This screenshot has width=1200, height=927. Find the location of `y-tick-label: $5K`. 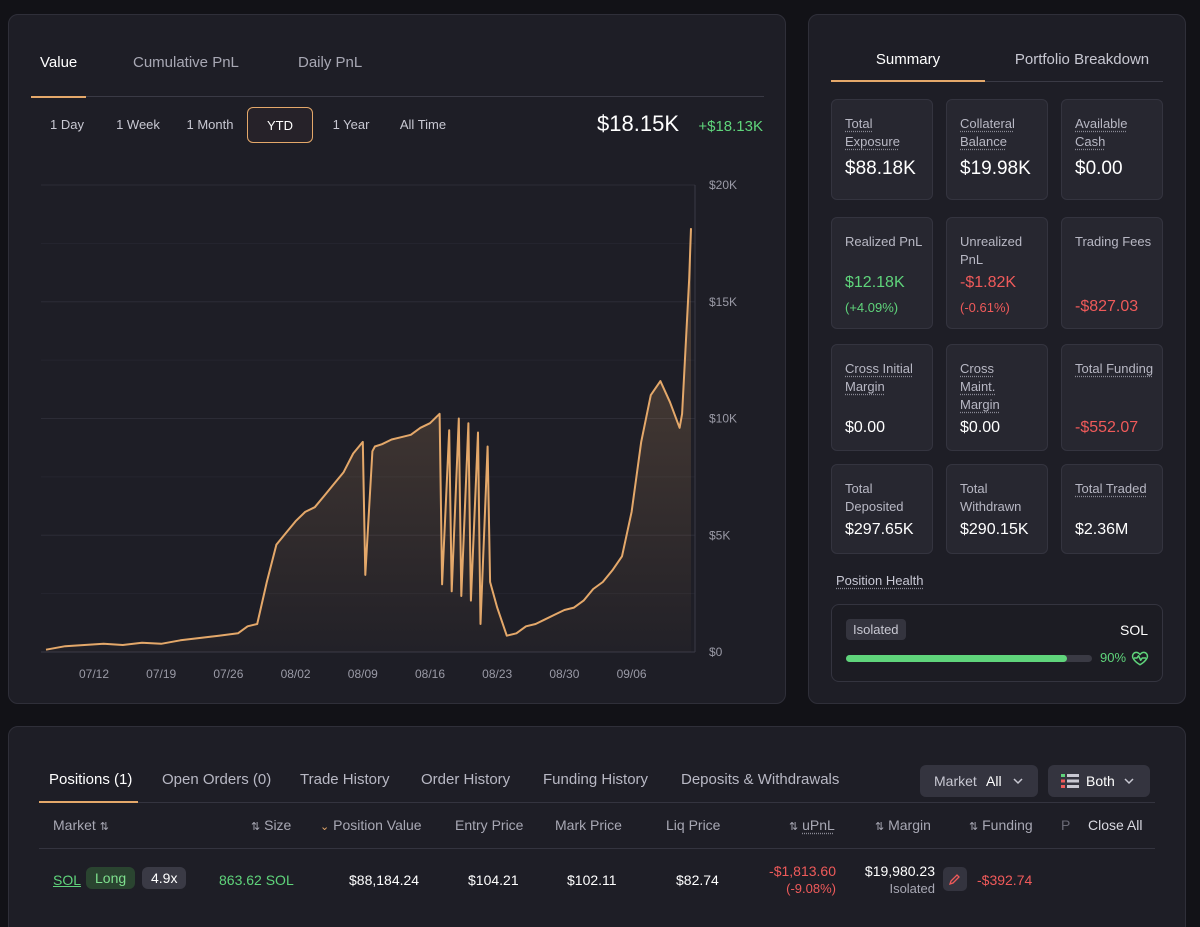

y-tick-label: $5K is located at coordinates (719, 535).